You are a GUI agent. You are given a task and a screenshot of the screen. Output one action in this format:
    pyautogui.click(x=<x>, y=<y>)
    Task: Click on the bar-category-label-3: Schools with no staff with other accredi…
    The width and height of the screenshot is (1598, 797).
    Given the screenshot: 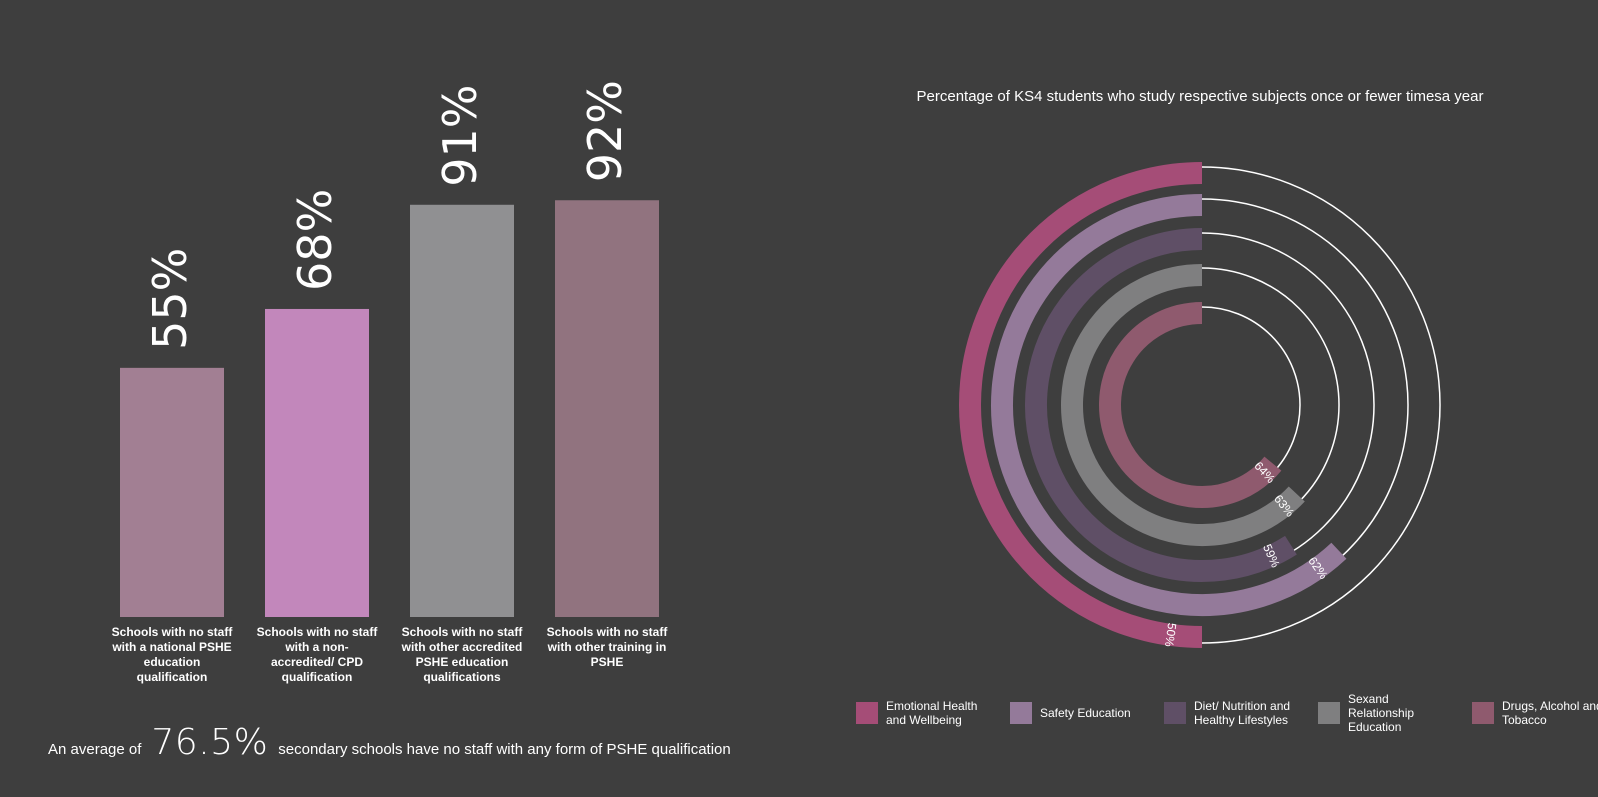 What is the action you would take?
    pyautogui.click(x=462, y=654)
    